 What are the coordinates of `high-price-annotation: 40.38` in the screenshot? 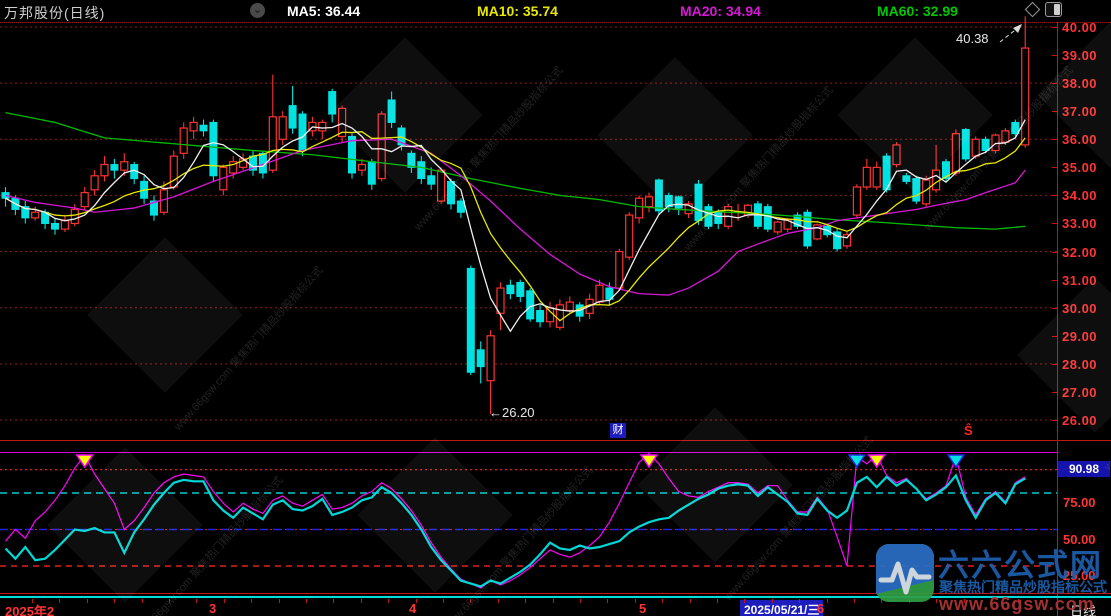 It's located at (972, 38).